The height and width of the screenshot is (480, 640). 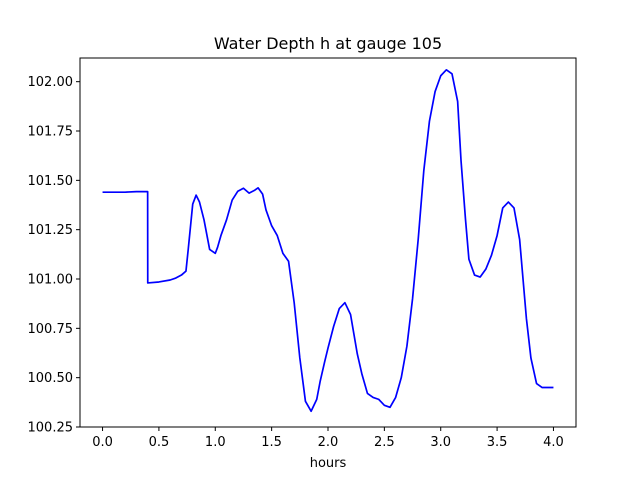 What do you see at coordinates (51, 378) in the screenshot?
I see `y-tick-label: 100.50` at bounding box center [51, 378].